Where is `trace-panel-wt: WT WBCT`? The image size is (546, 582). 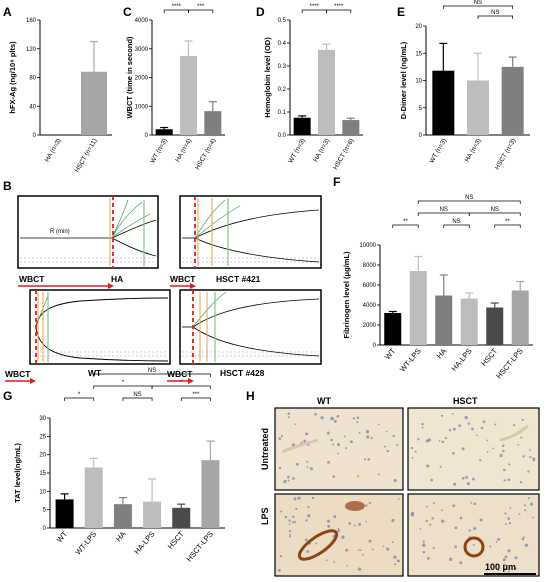 trace-panel-wt: WT WBCT is located at coordinates (88, 336).